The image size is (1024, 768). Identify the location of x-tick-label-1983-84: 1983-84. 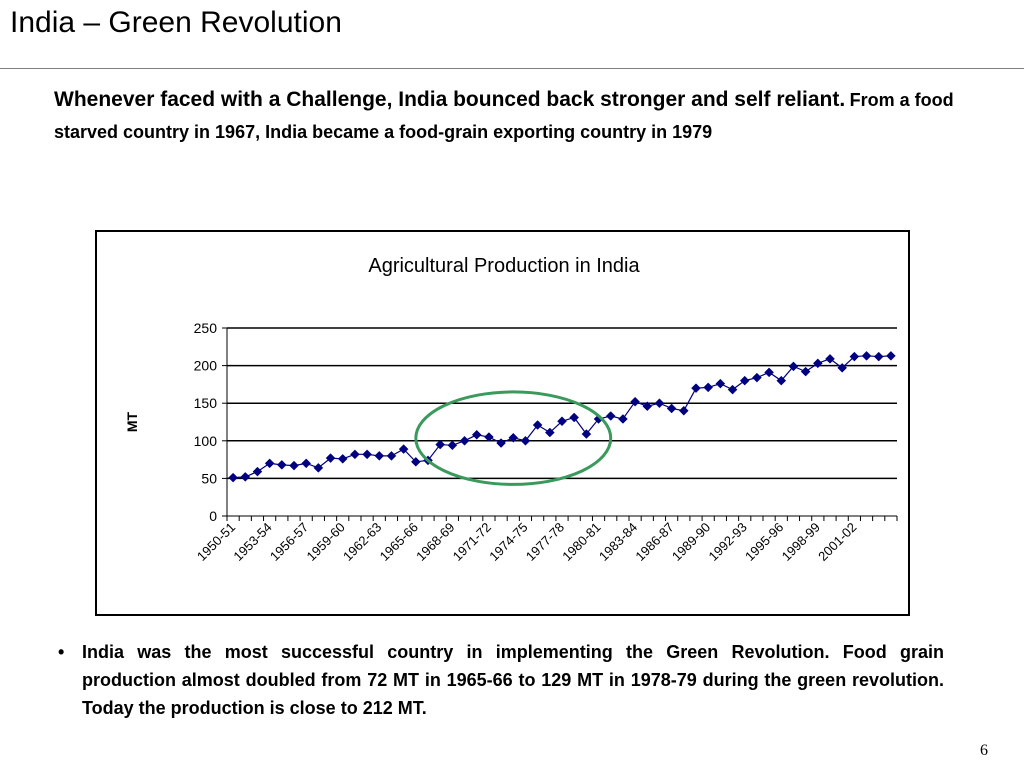
(618, 542).